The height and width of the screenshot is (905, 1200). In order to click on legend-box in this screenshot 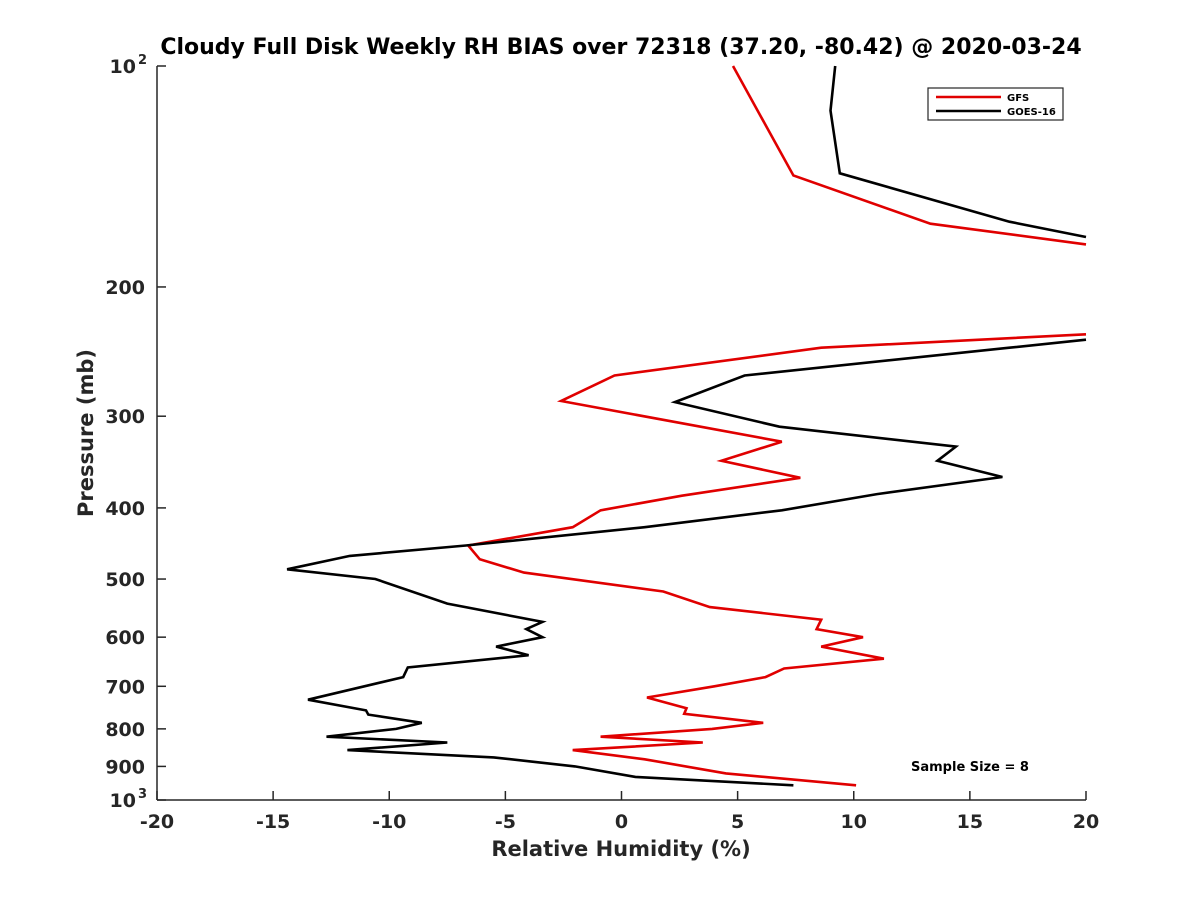, I will do `click(995, 104)`.